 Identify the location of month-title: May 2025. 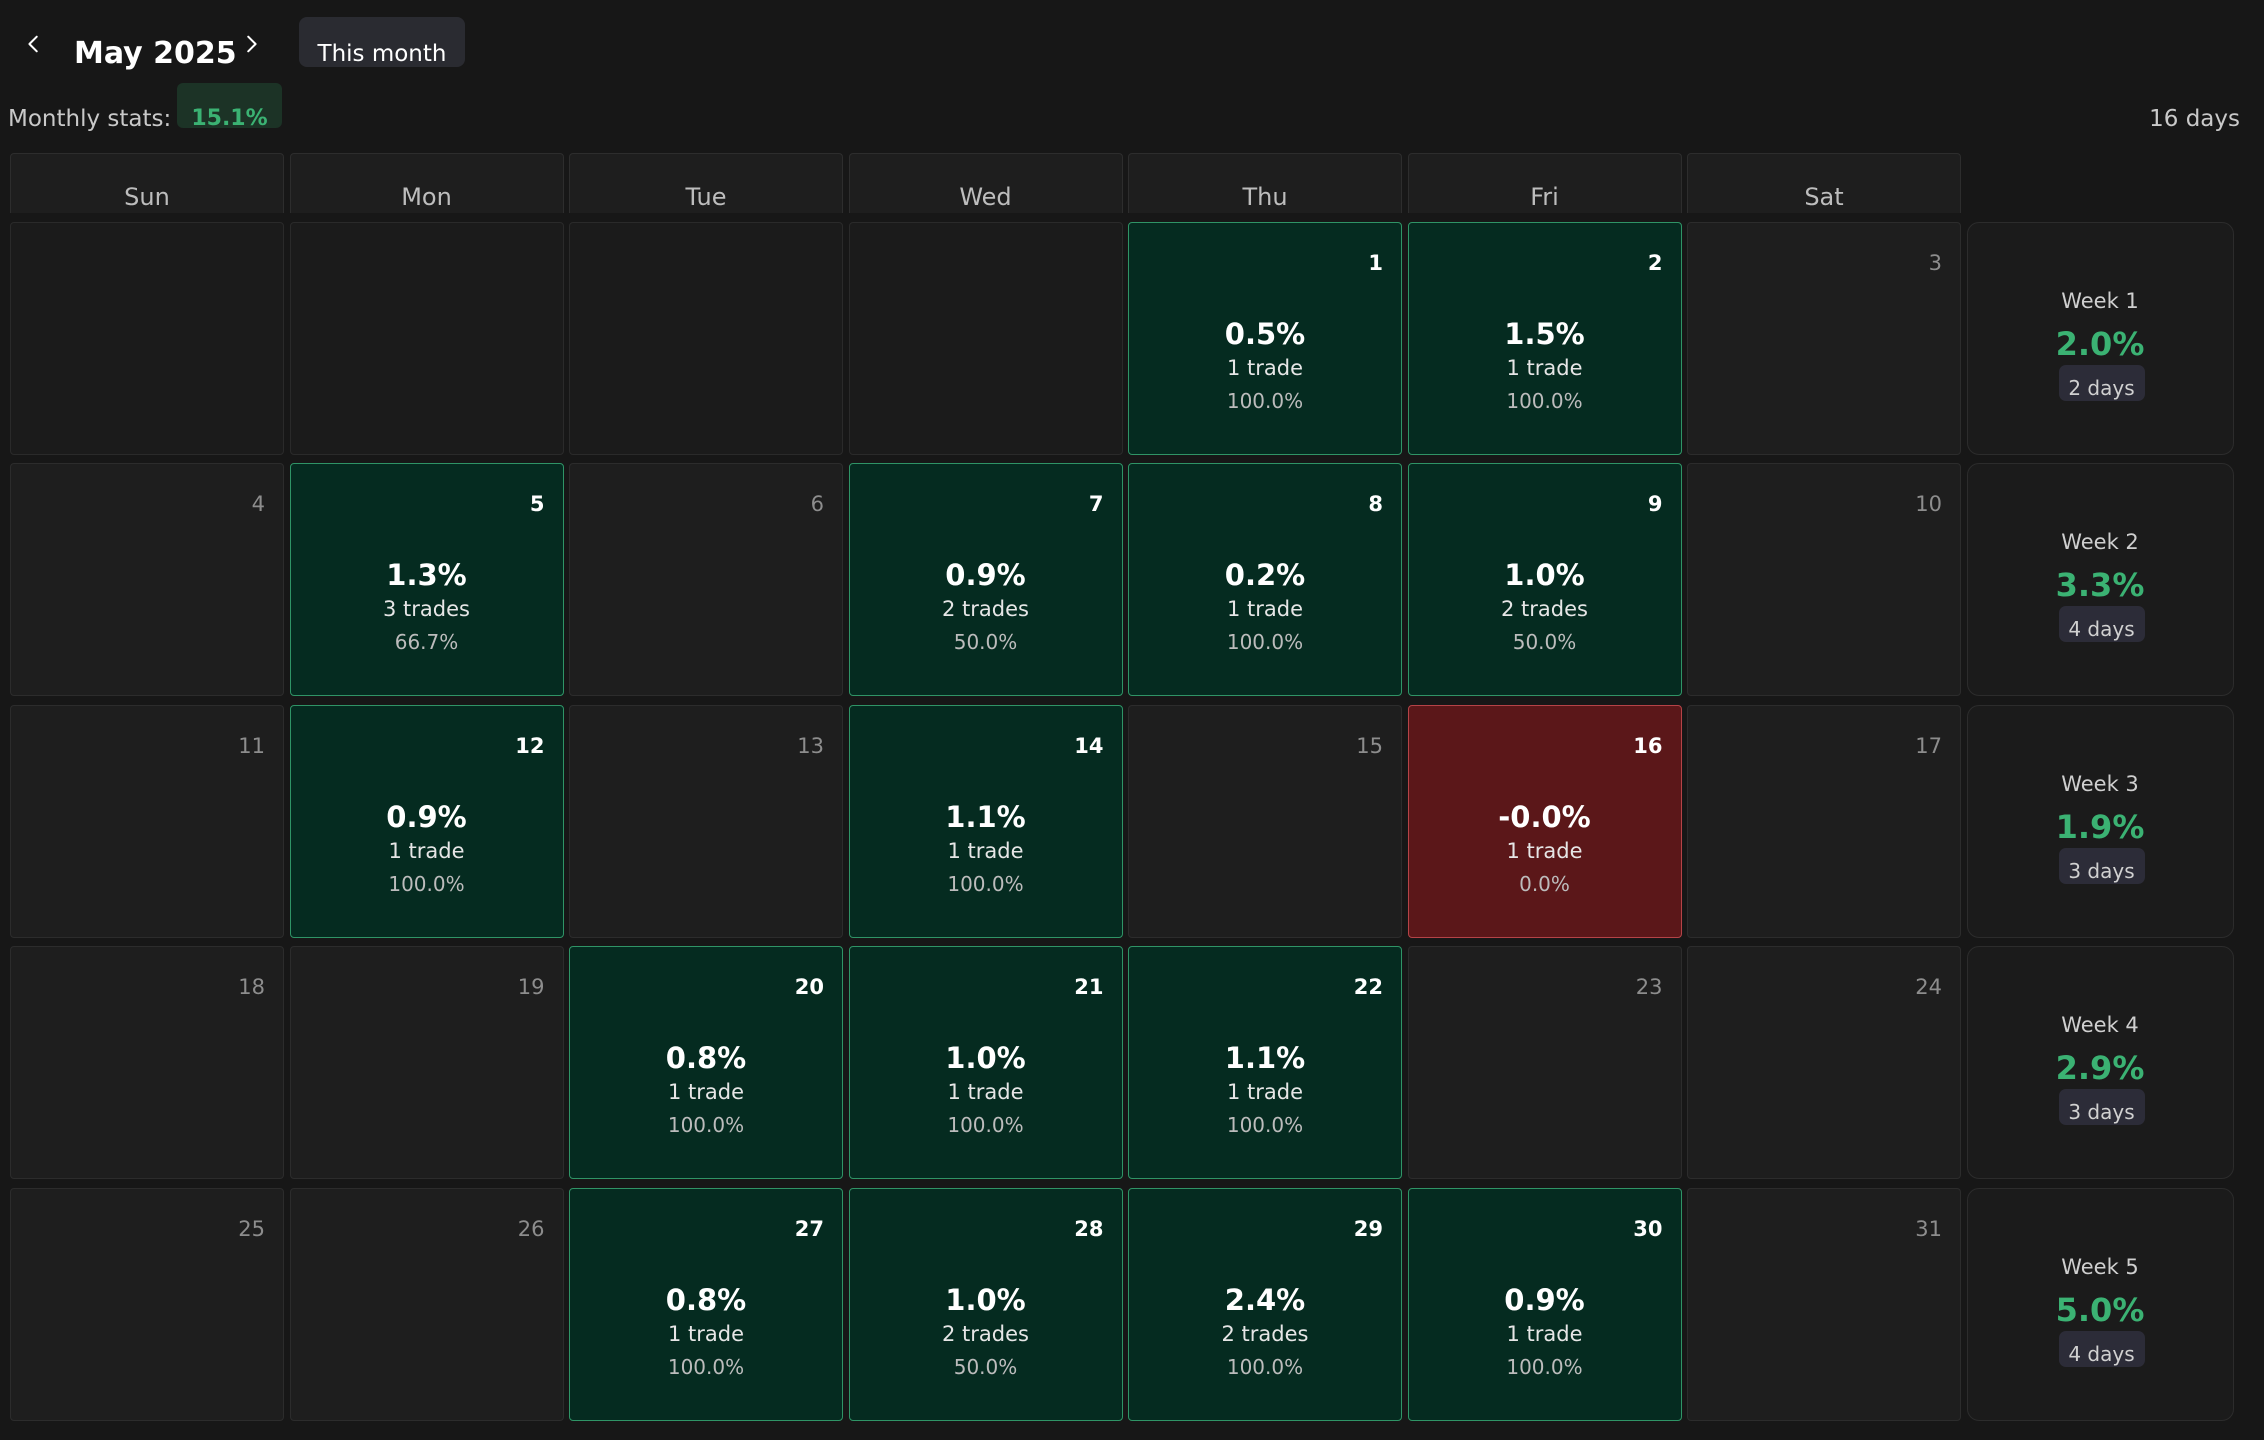
(155, 53).